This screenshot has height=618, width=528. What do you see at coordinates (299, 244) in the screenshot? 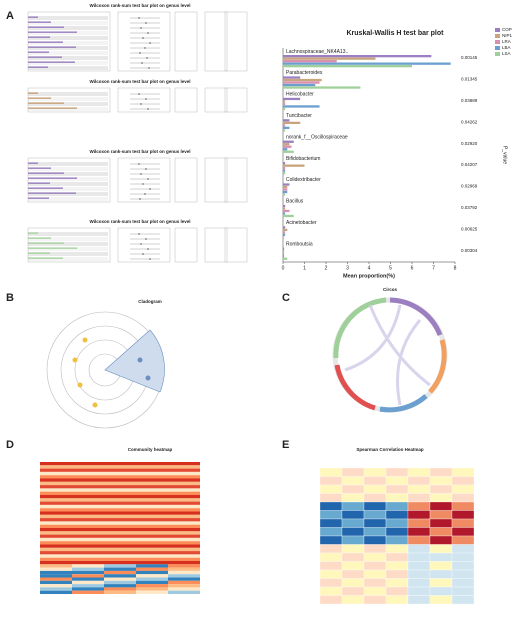
I see `category-label: Romboutsia` at bounding box center [299, 244].